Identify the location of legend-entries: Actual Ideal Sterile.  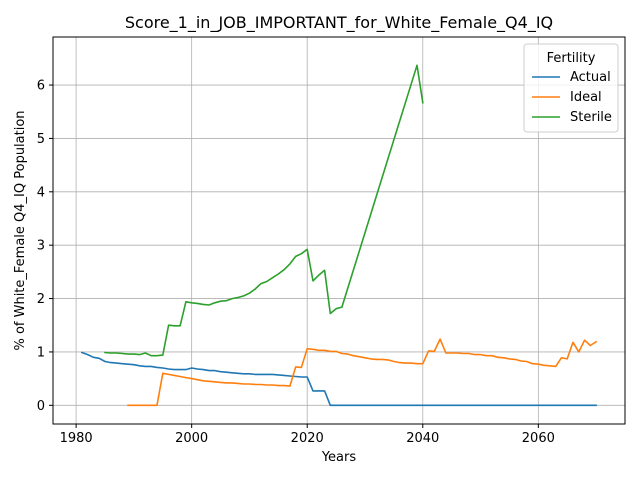
(572, 97).